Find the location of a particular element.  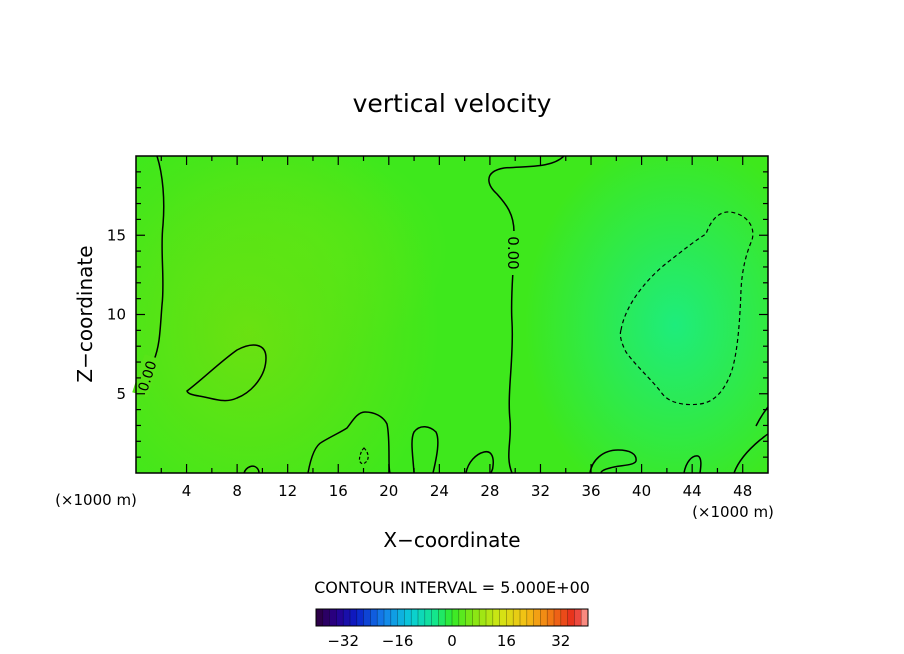

field-glow-right is located at coordinates (646, 314).